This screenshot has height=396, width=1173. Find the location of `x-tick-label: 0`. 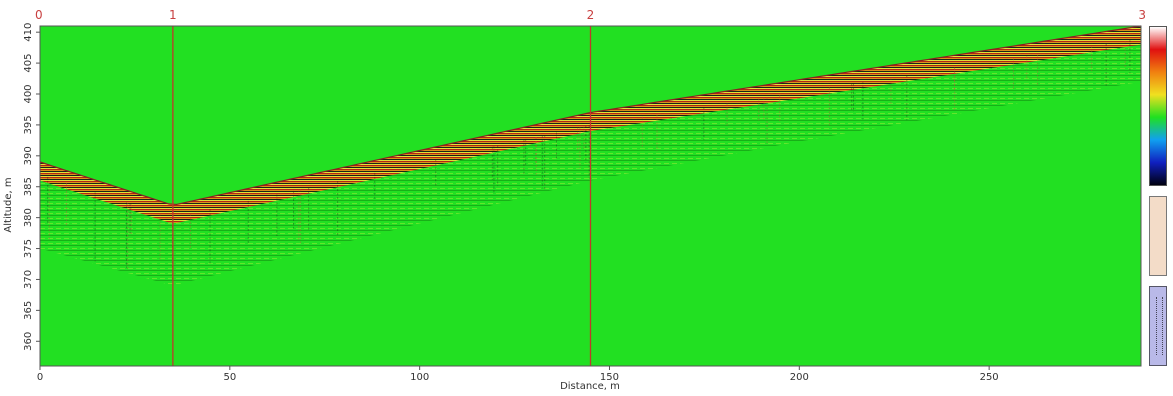

x-tick-label: 0 is located at coordinates (40, 377).